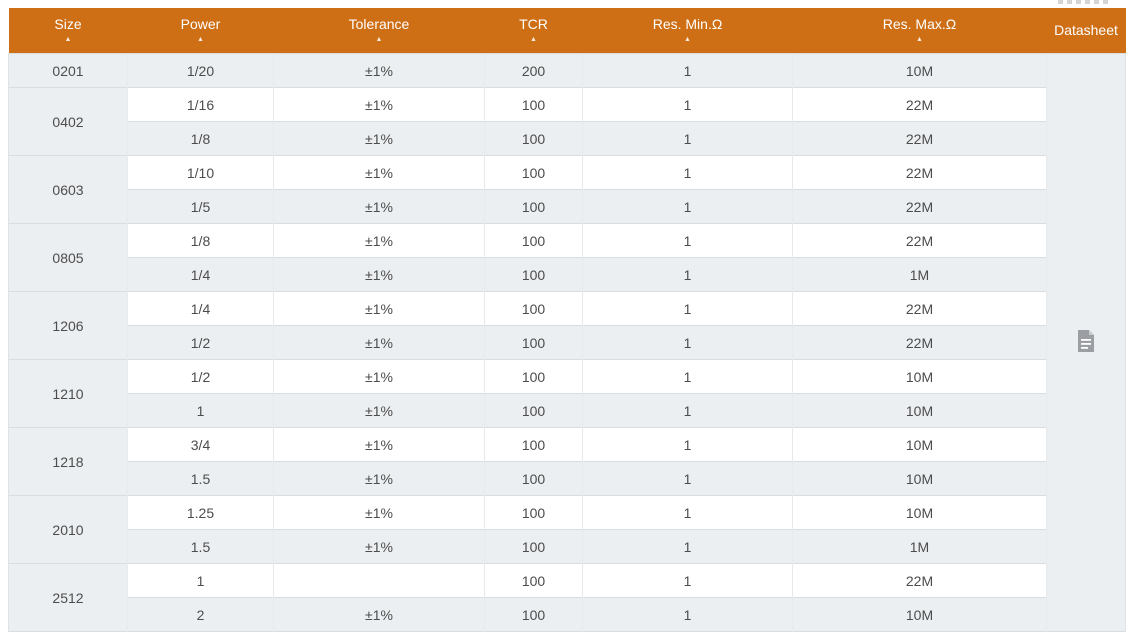 The height and width of the screenshot is (636, 1128). What do you see at coordinates (200, 172) in the screenshot?
I see `power-cell: 1/10` at bounding box center [200, 172].